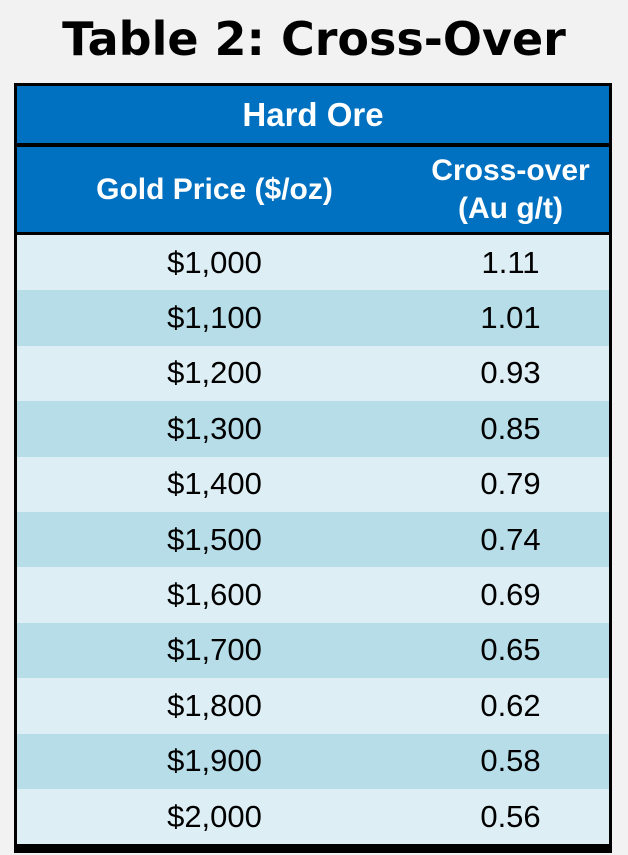  I want to click on table-row: $2,000 0.56, so click(313, 816).